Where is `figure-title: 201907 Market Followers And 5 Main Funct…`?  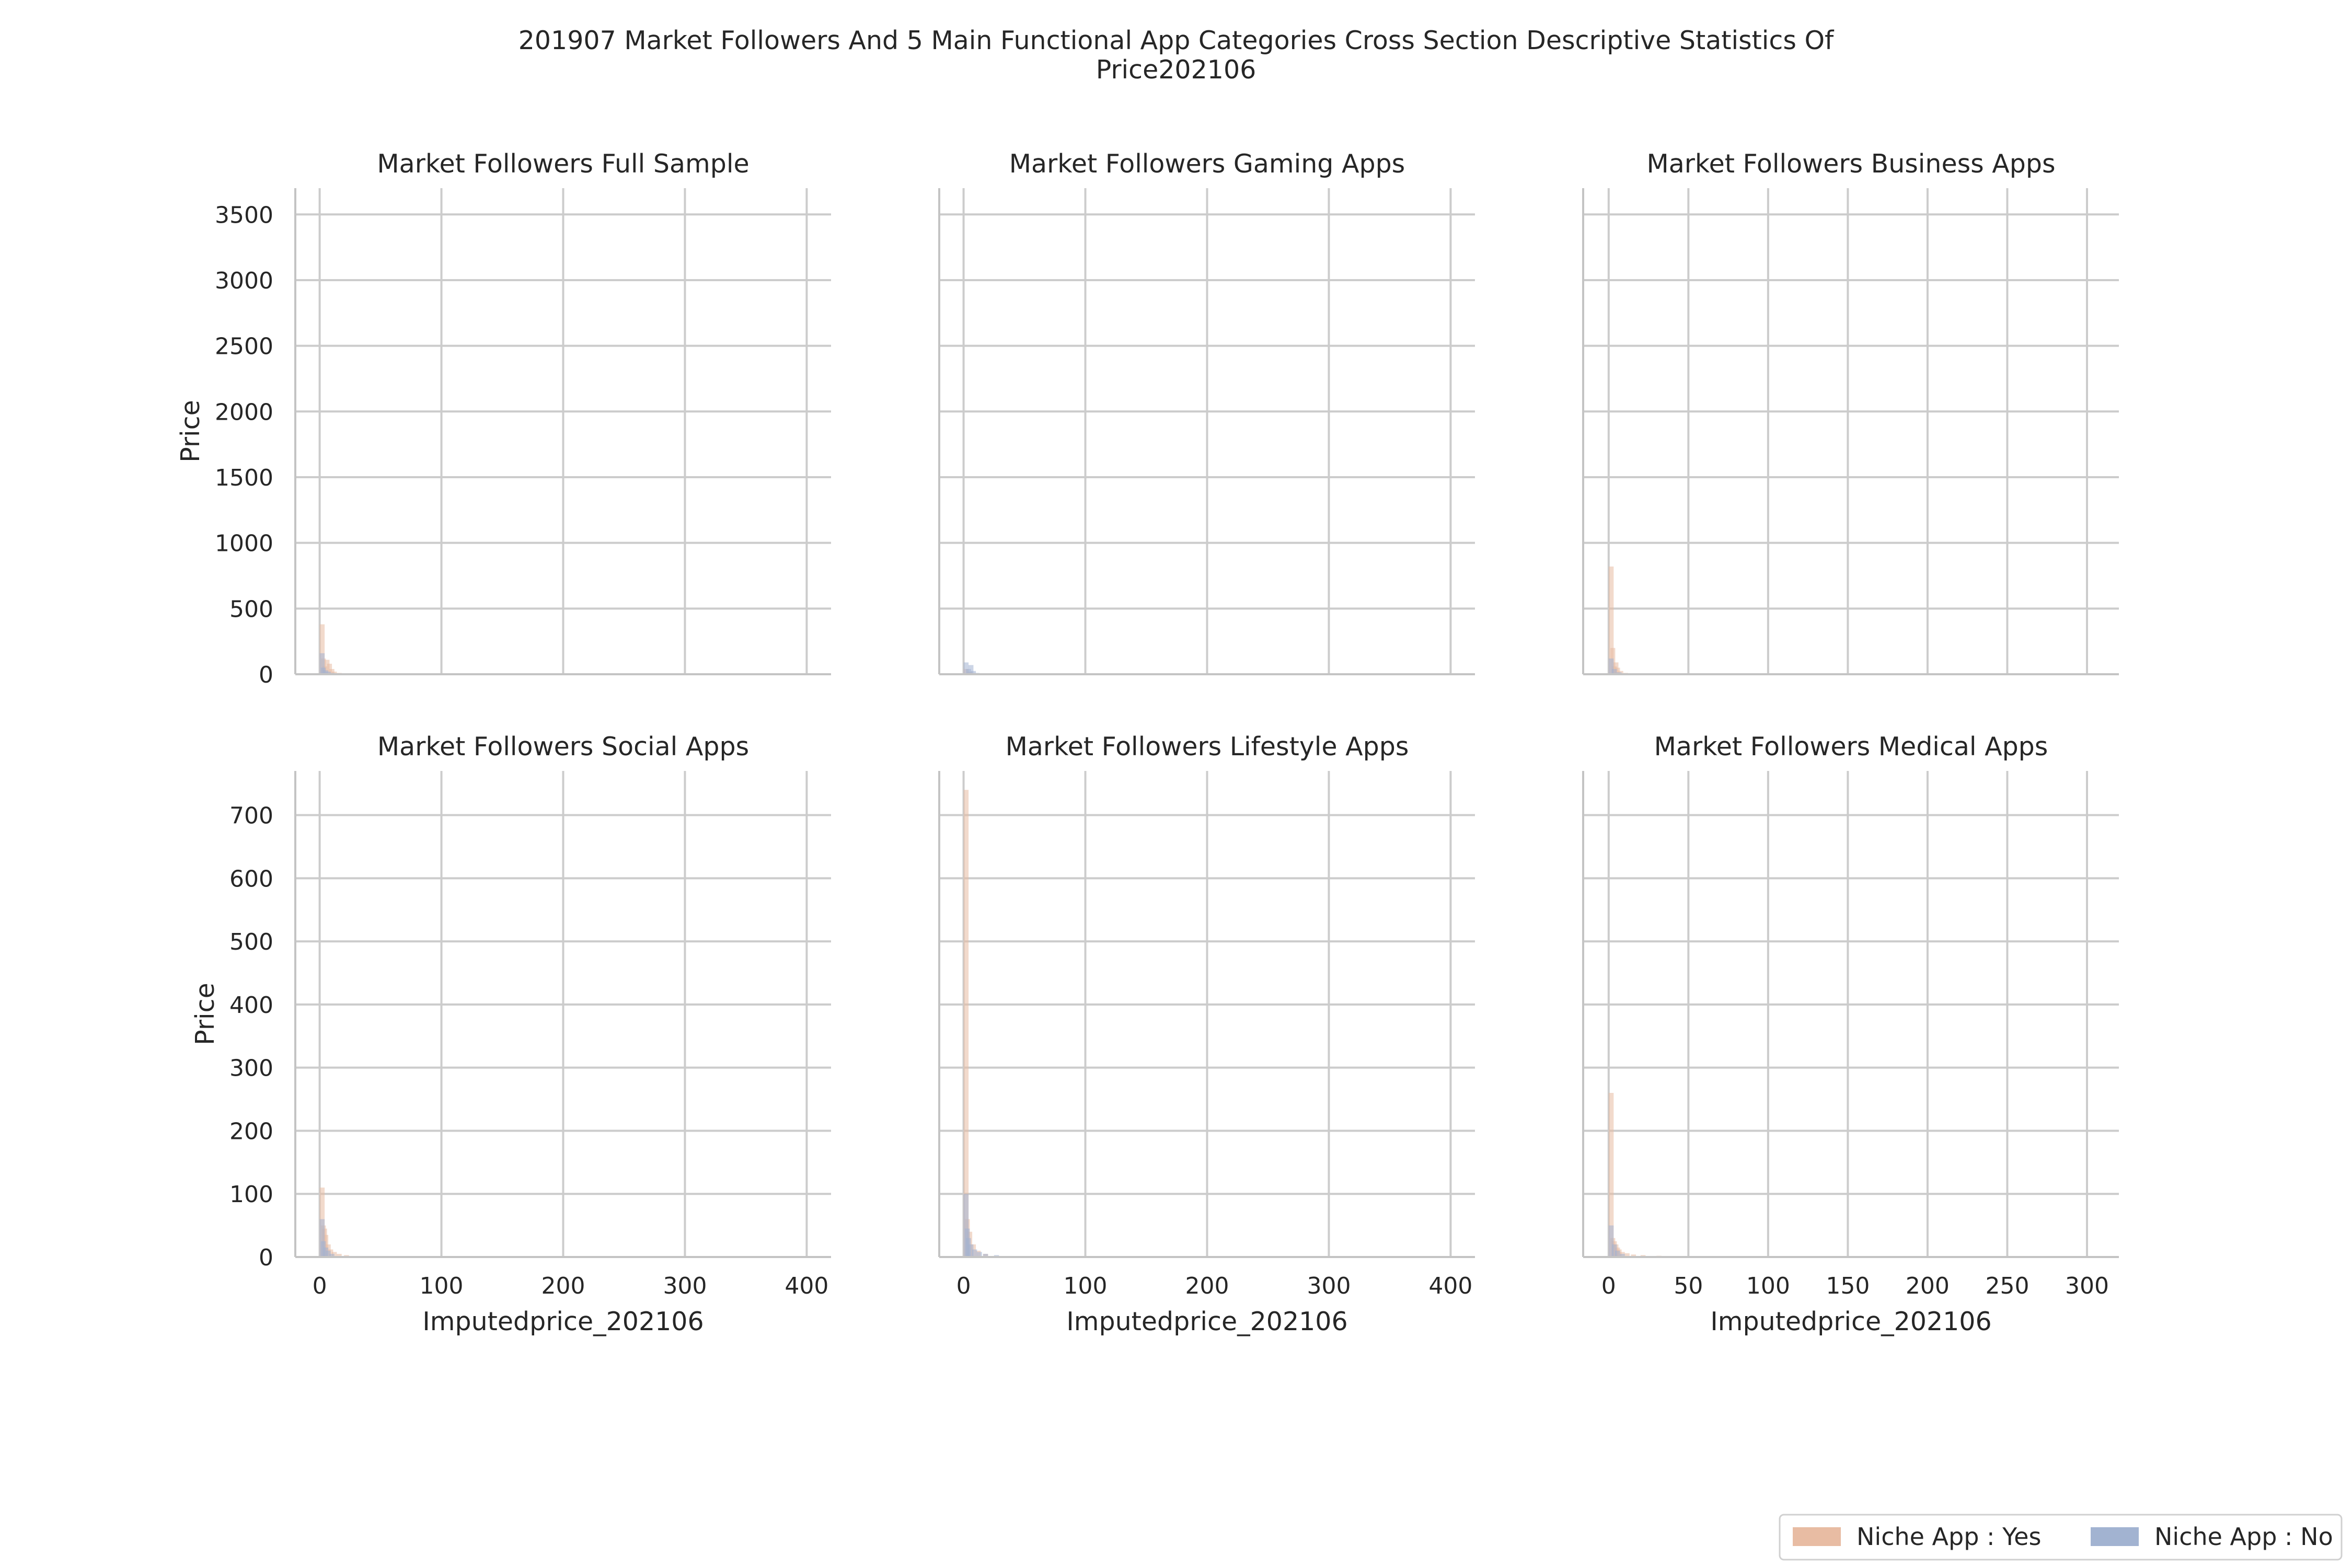
figure-title: 201907 Market Followers And 5 Main Funct… is located at coordinates (1176, 55).